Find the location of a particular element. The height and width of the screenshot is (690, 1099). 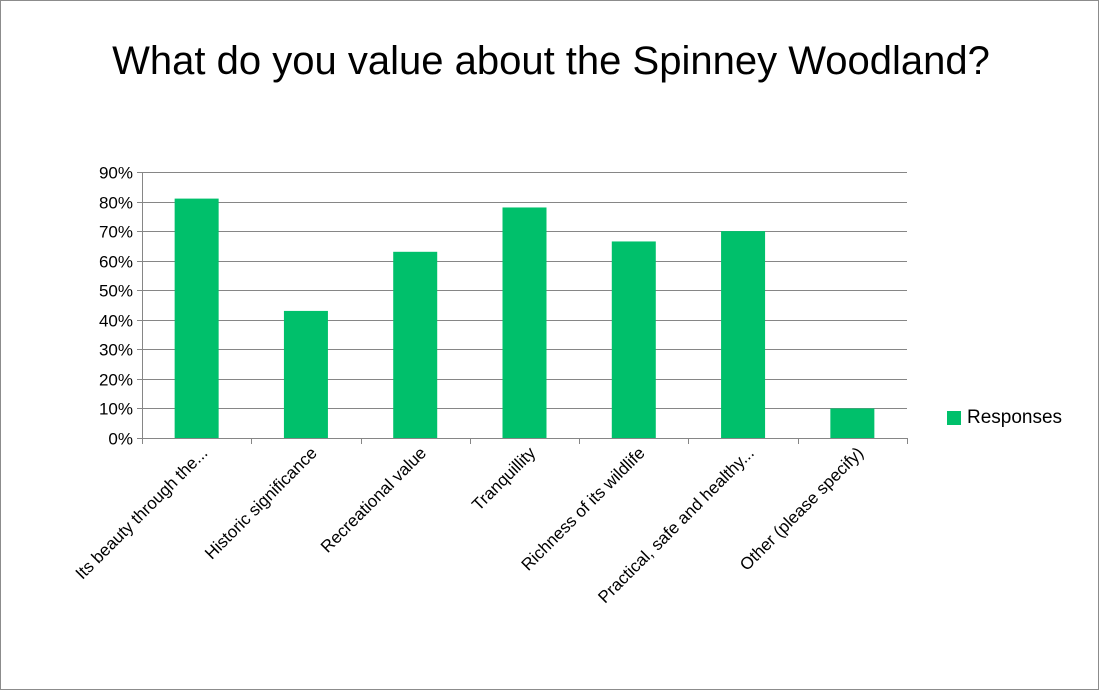

y-tick-labels: 0% 10% 20% 30% 40% 50% 60% 70% 80% 90% is located at coordinates (116, 306).